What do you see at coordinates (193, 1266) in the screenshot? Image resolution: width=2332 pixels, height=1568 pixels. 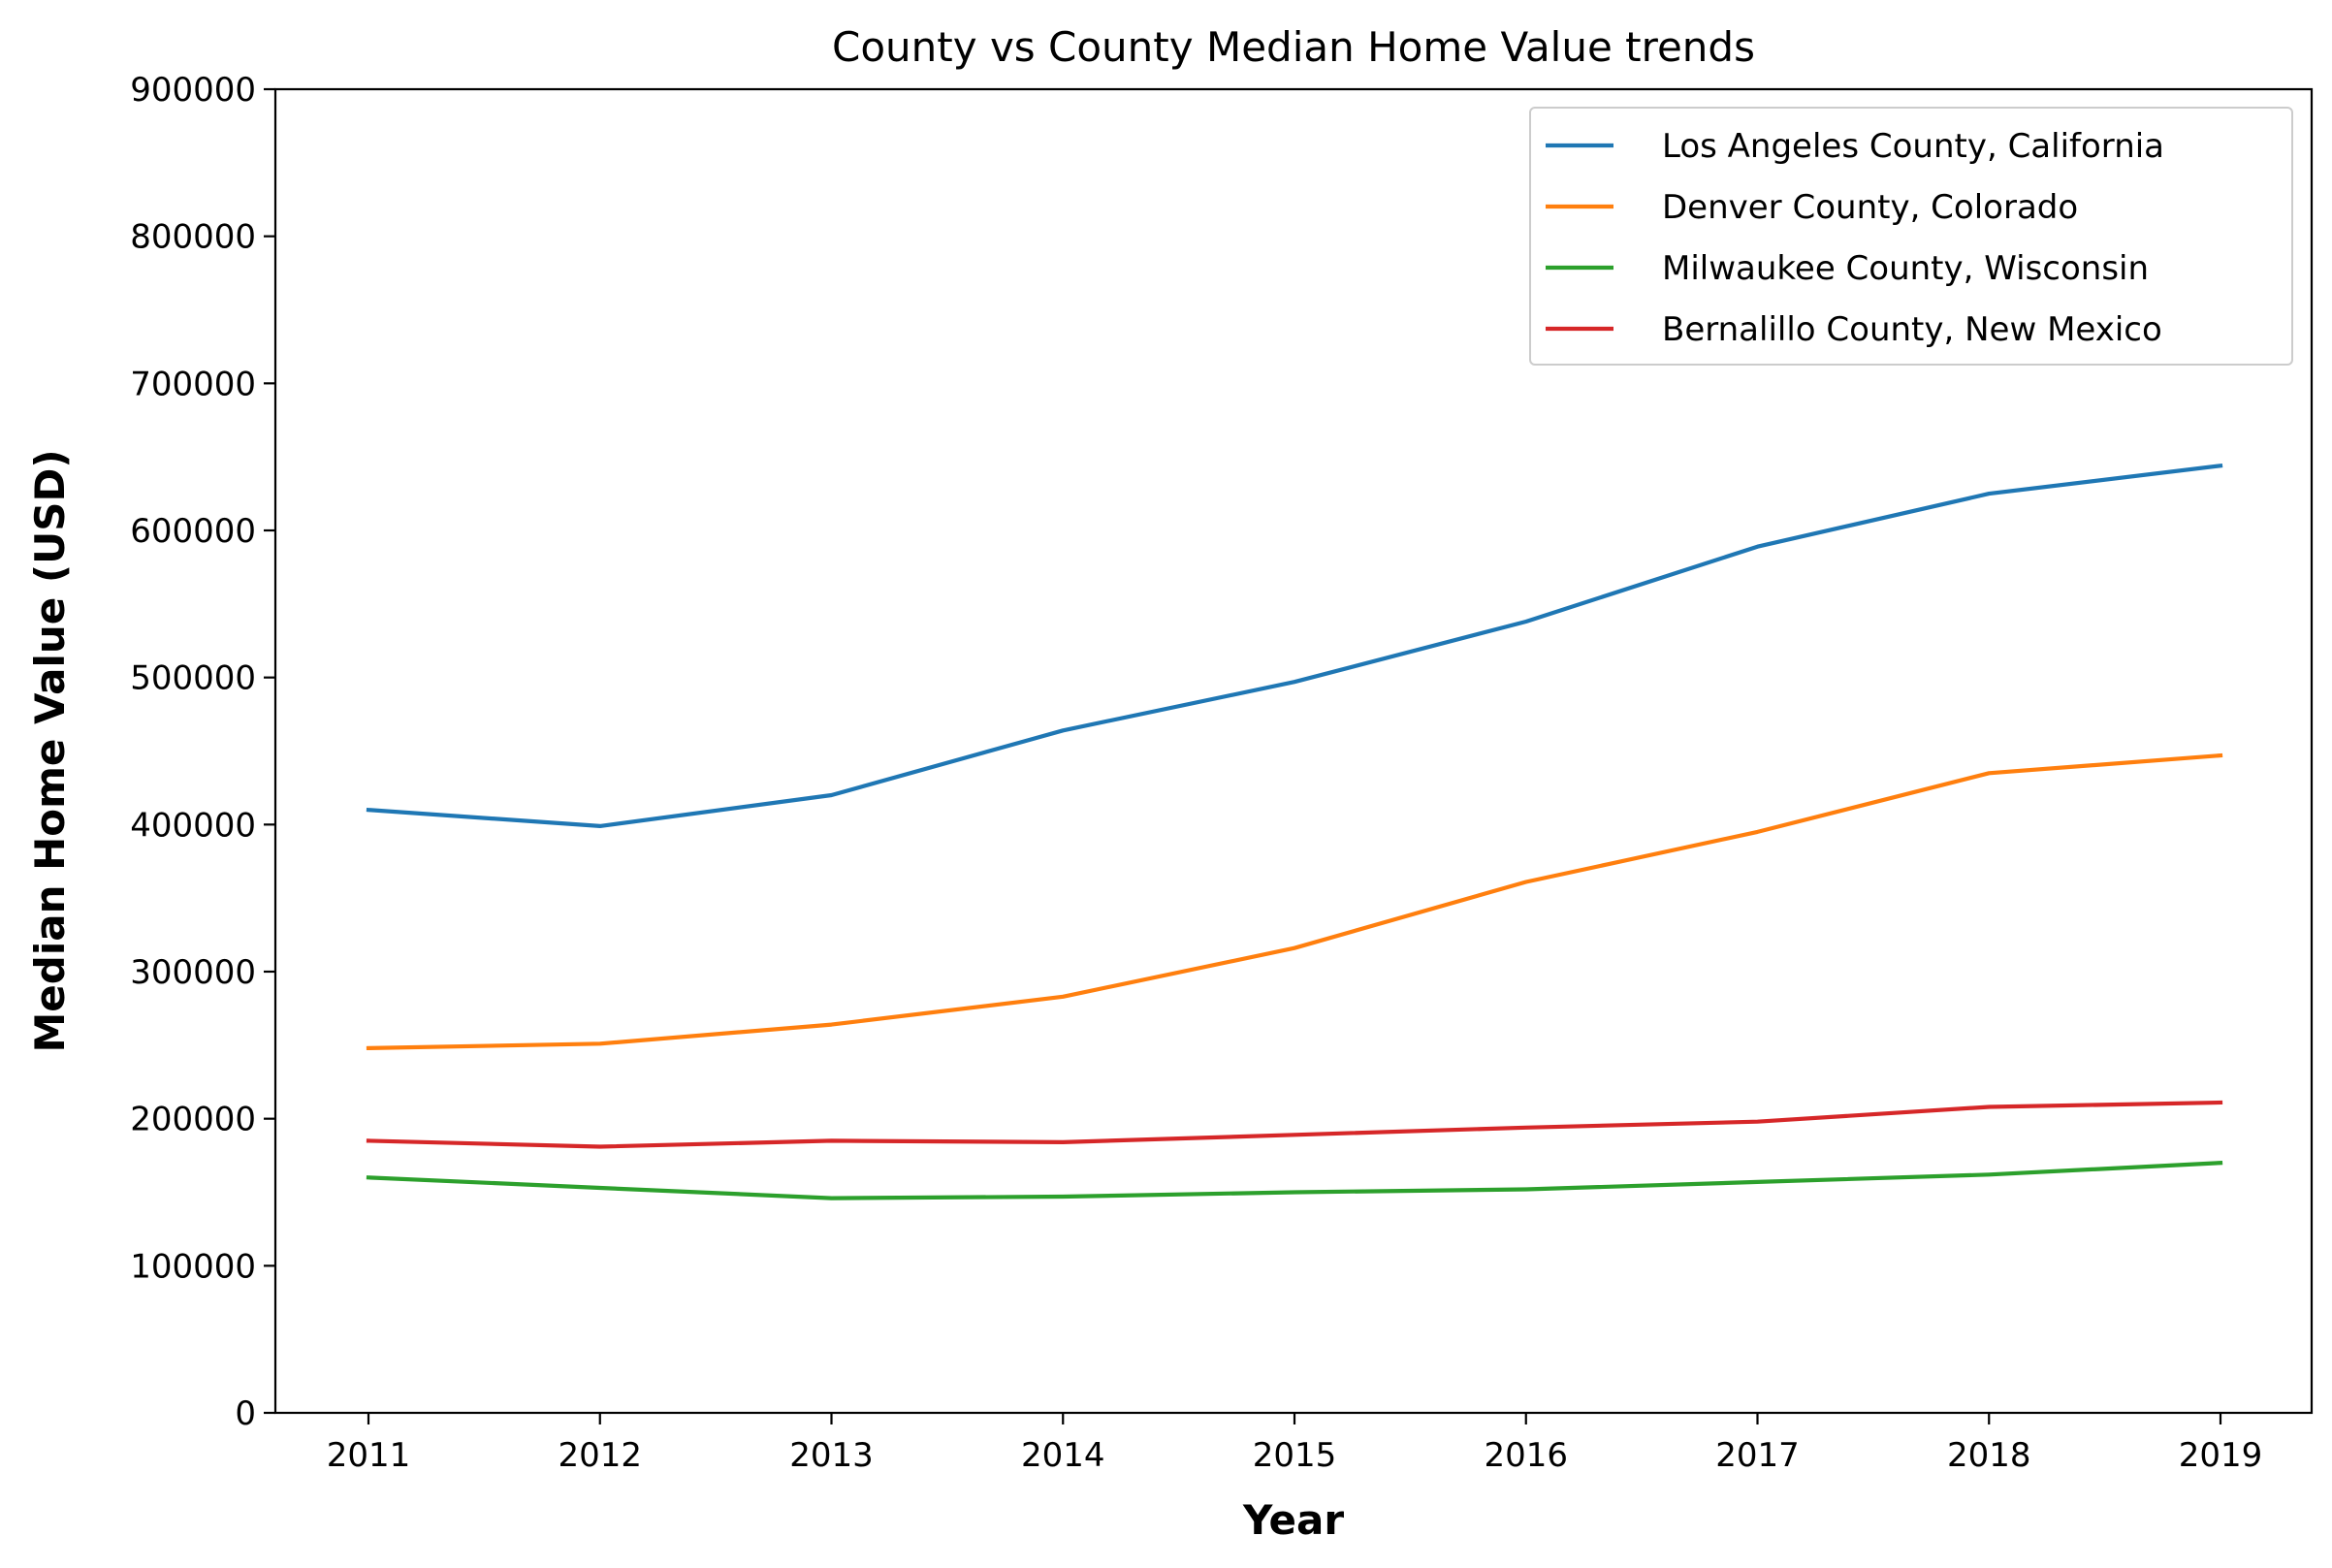 I see `y-tick-label: 100000` at bounding box center [193, 1266].